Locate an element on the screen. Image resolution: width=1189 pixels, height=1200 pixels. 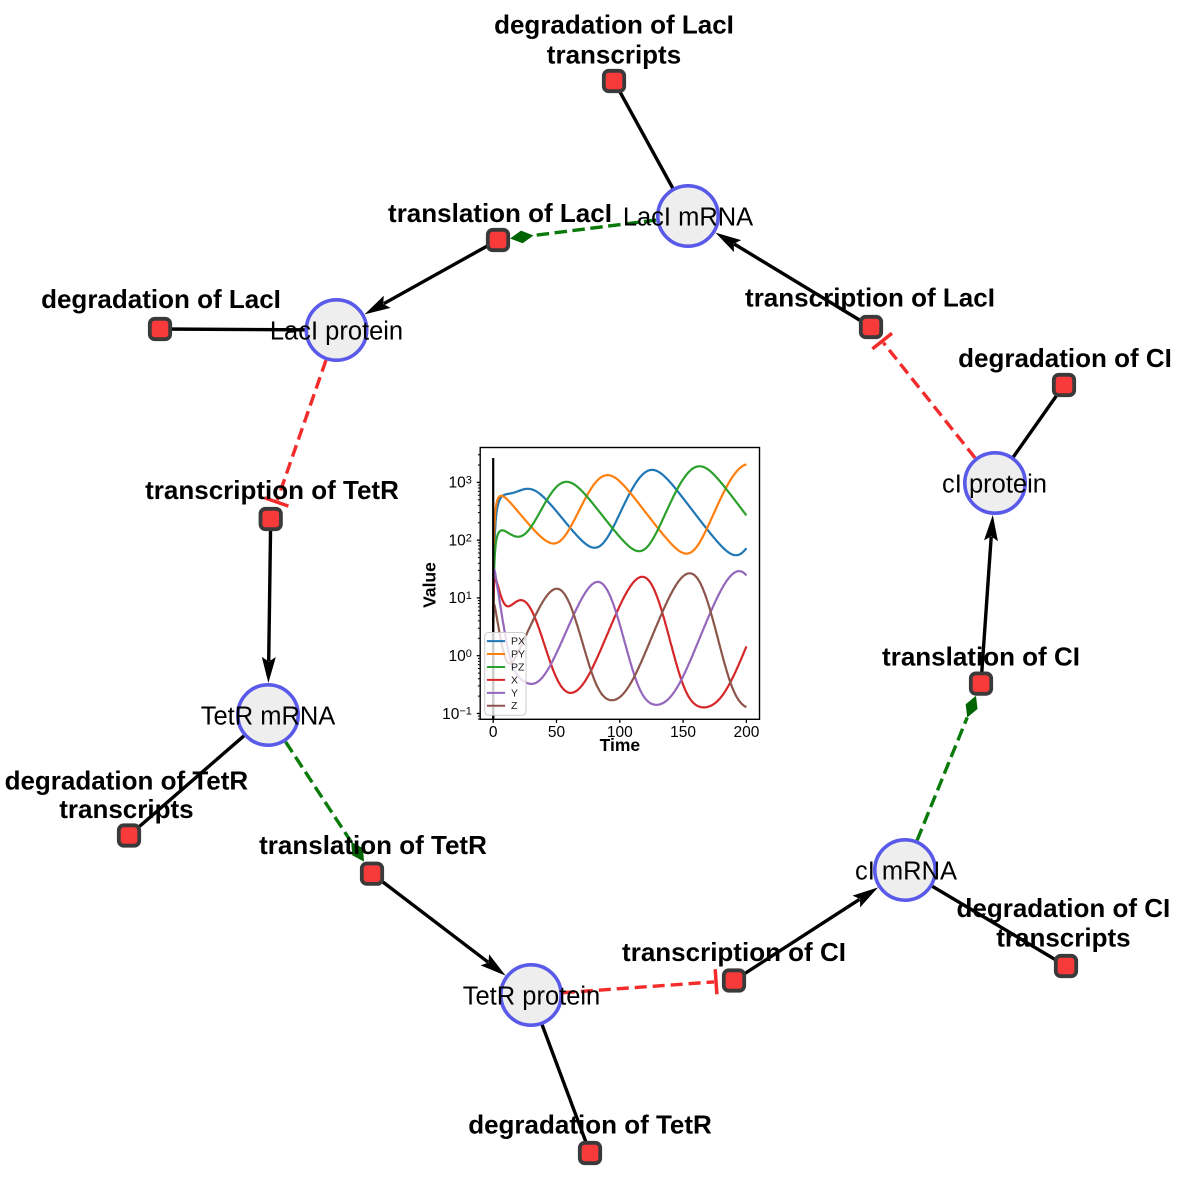
svg-text: PX is located at coordinates (518, 642).